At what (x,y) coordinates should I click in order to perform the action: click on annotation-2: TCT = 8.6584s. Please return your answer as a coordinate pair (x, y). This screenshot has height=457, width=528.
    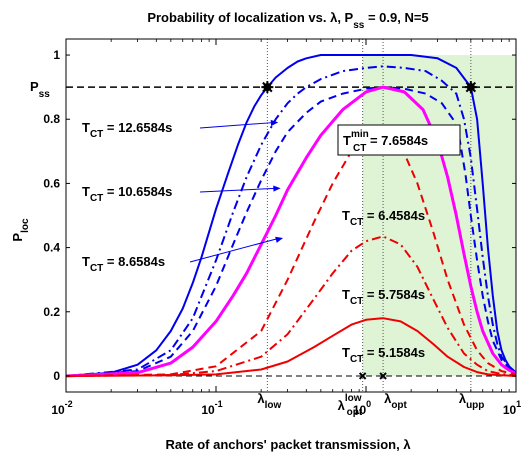
    Looking at the image, I should click on (123, 264).